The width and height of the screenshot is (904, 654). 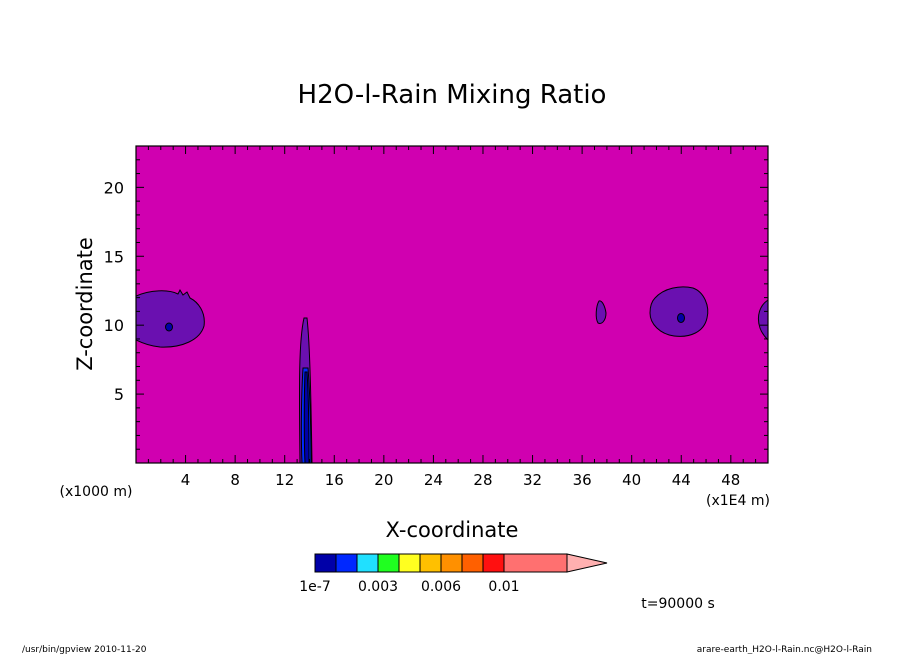 I want to click on y-tick-labels: 5 10 15 20, so click(x=114, y=291).